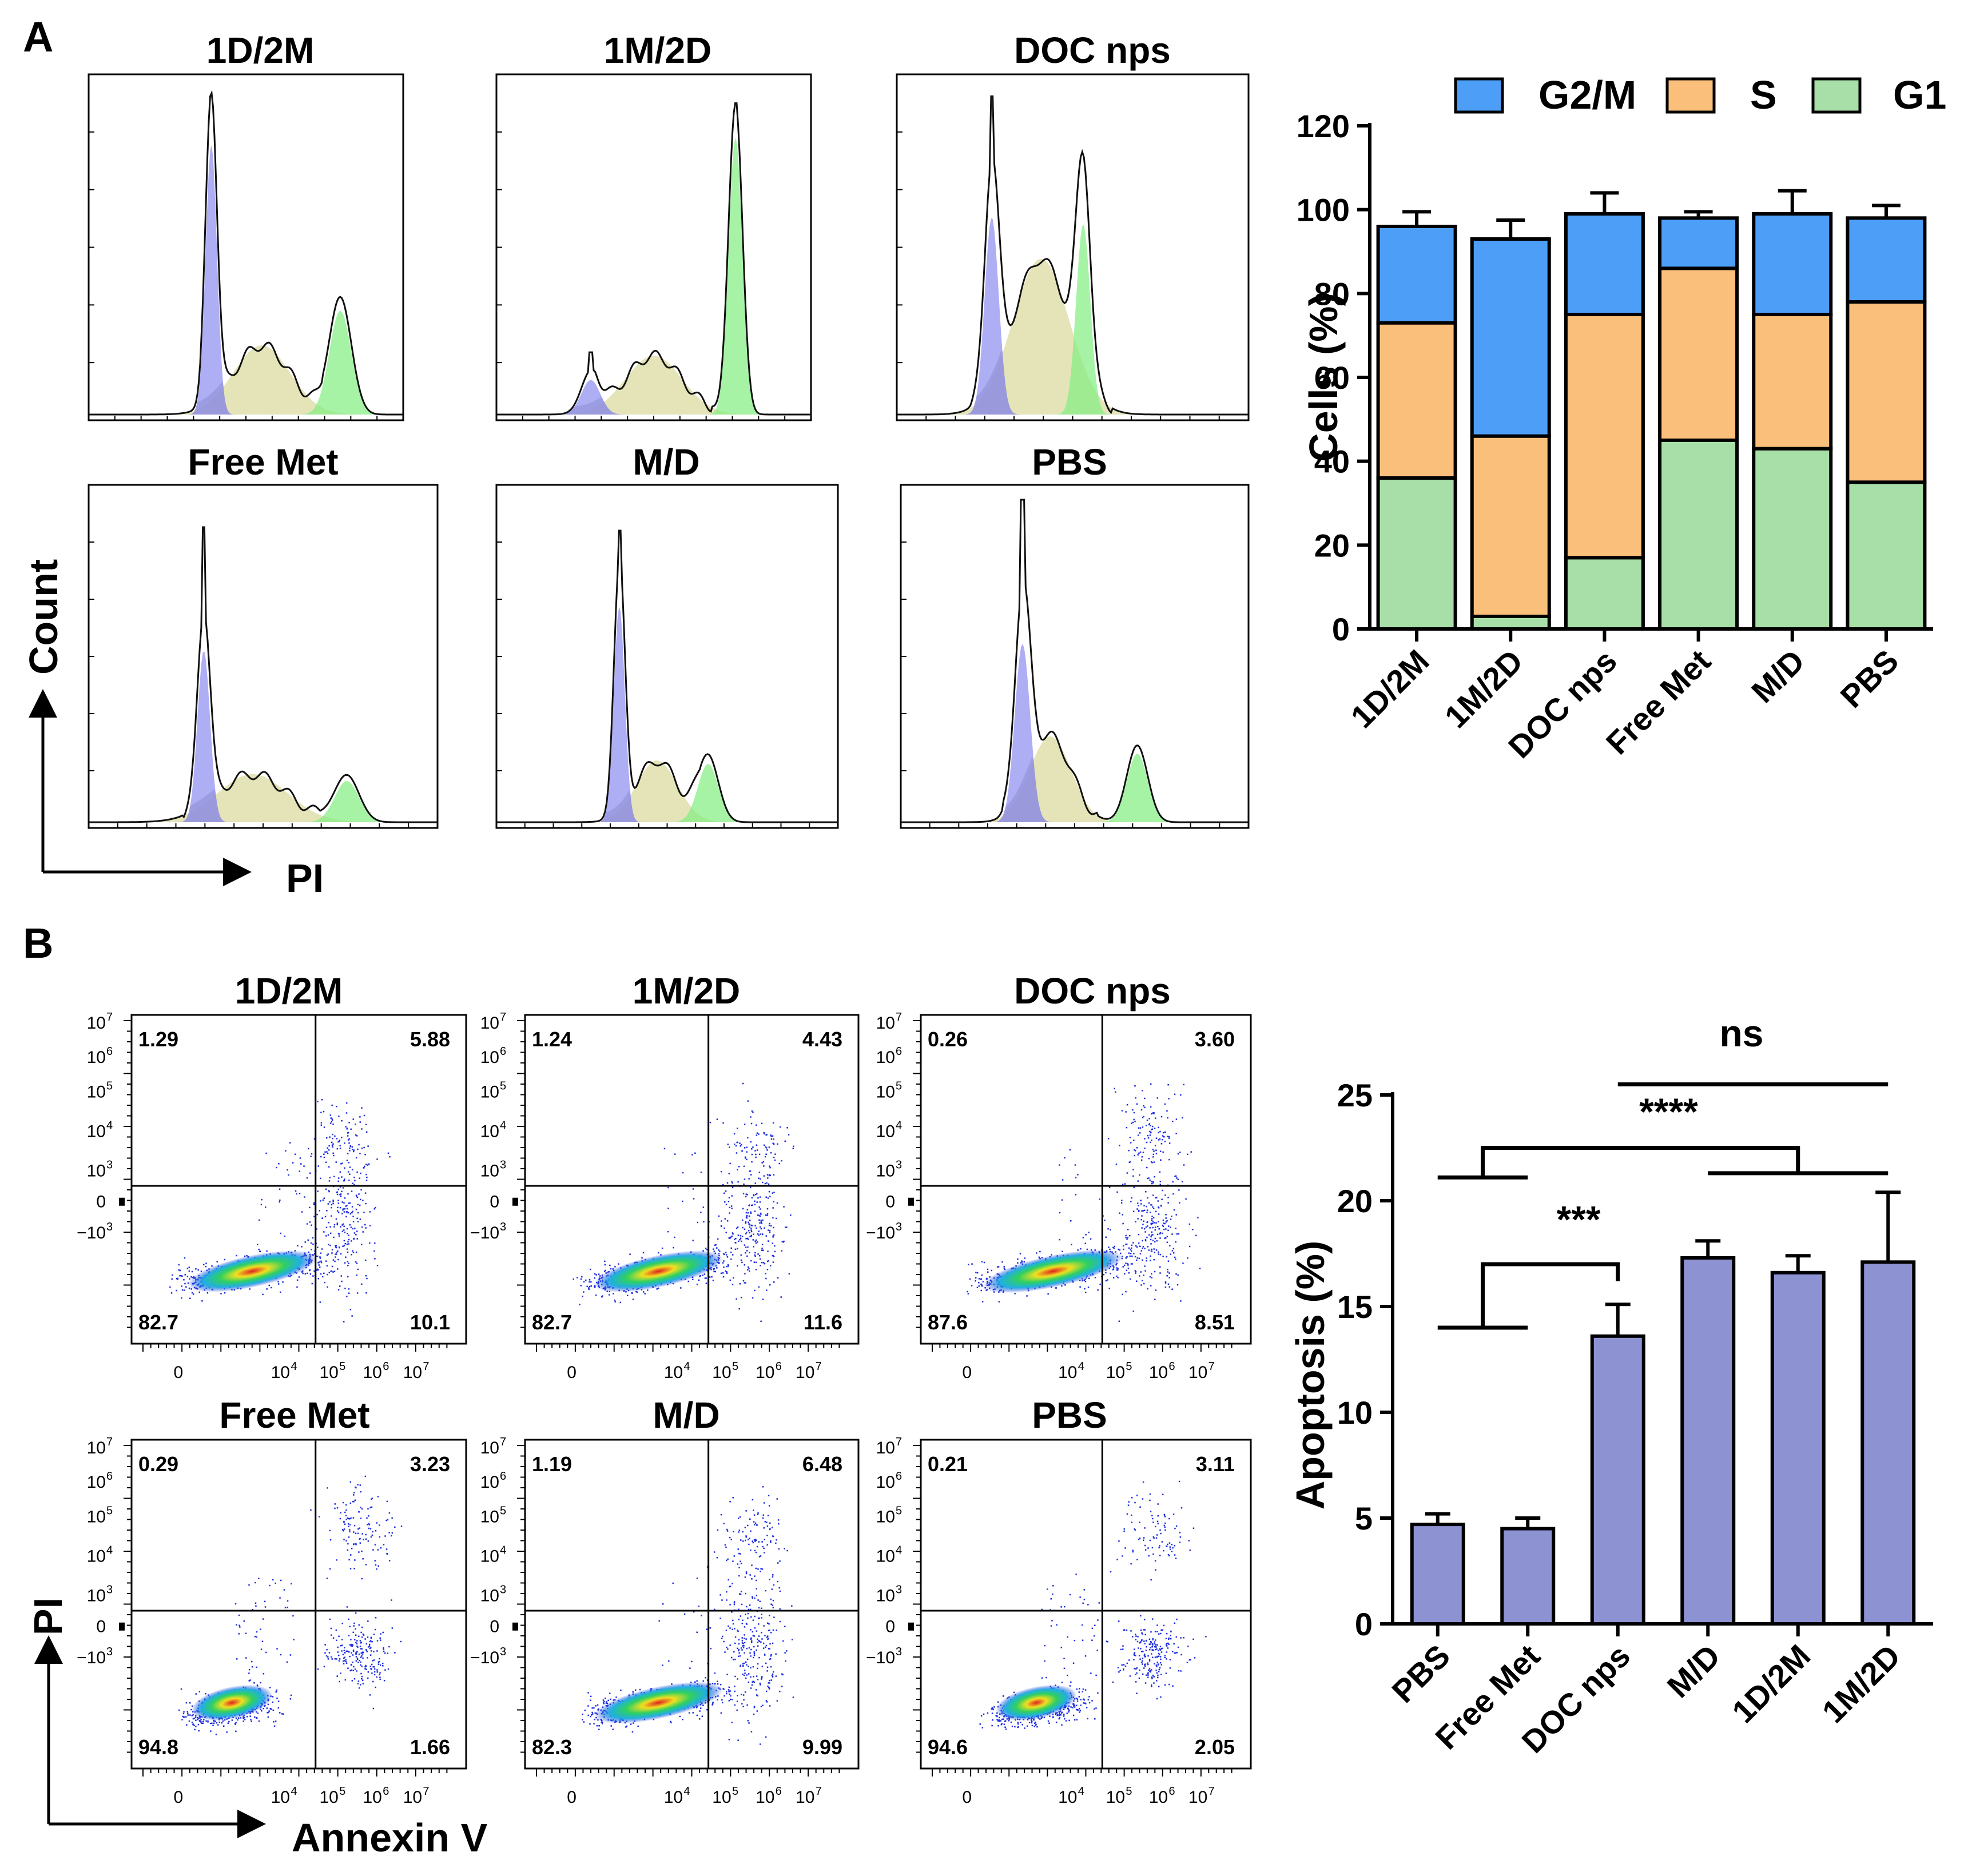 The image size is (1964, 1876). I want to click on y-tick-label: 20, so click(1332, 545).